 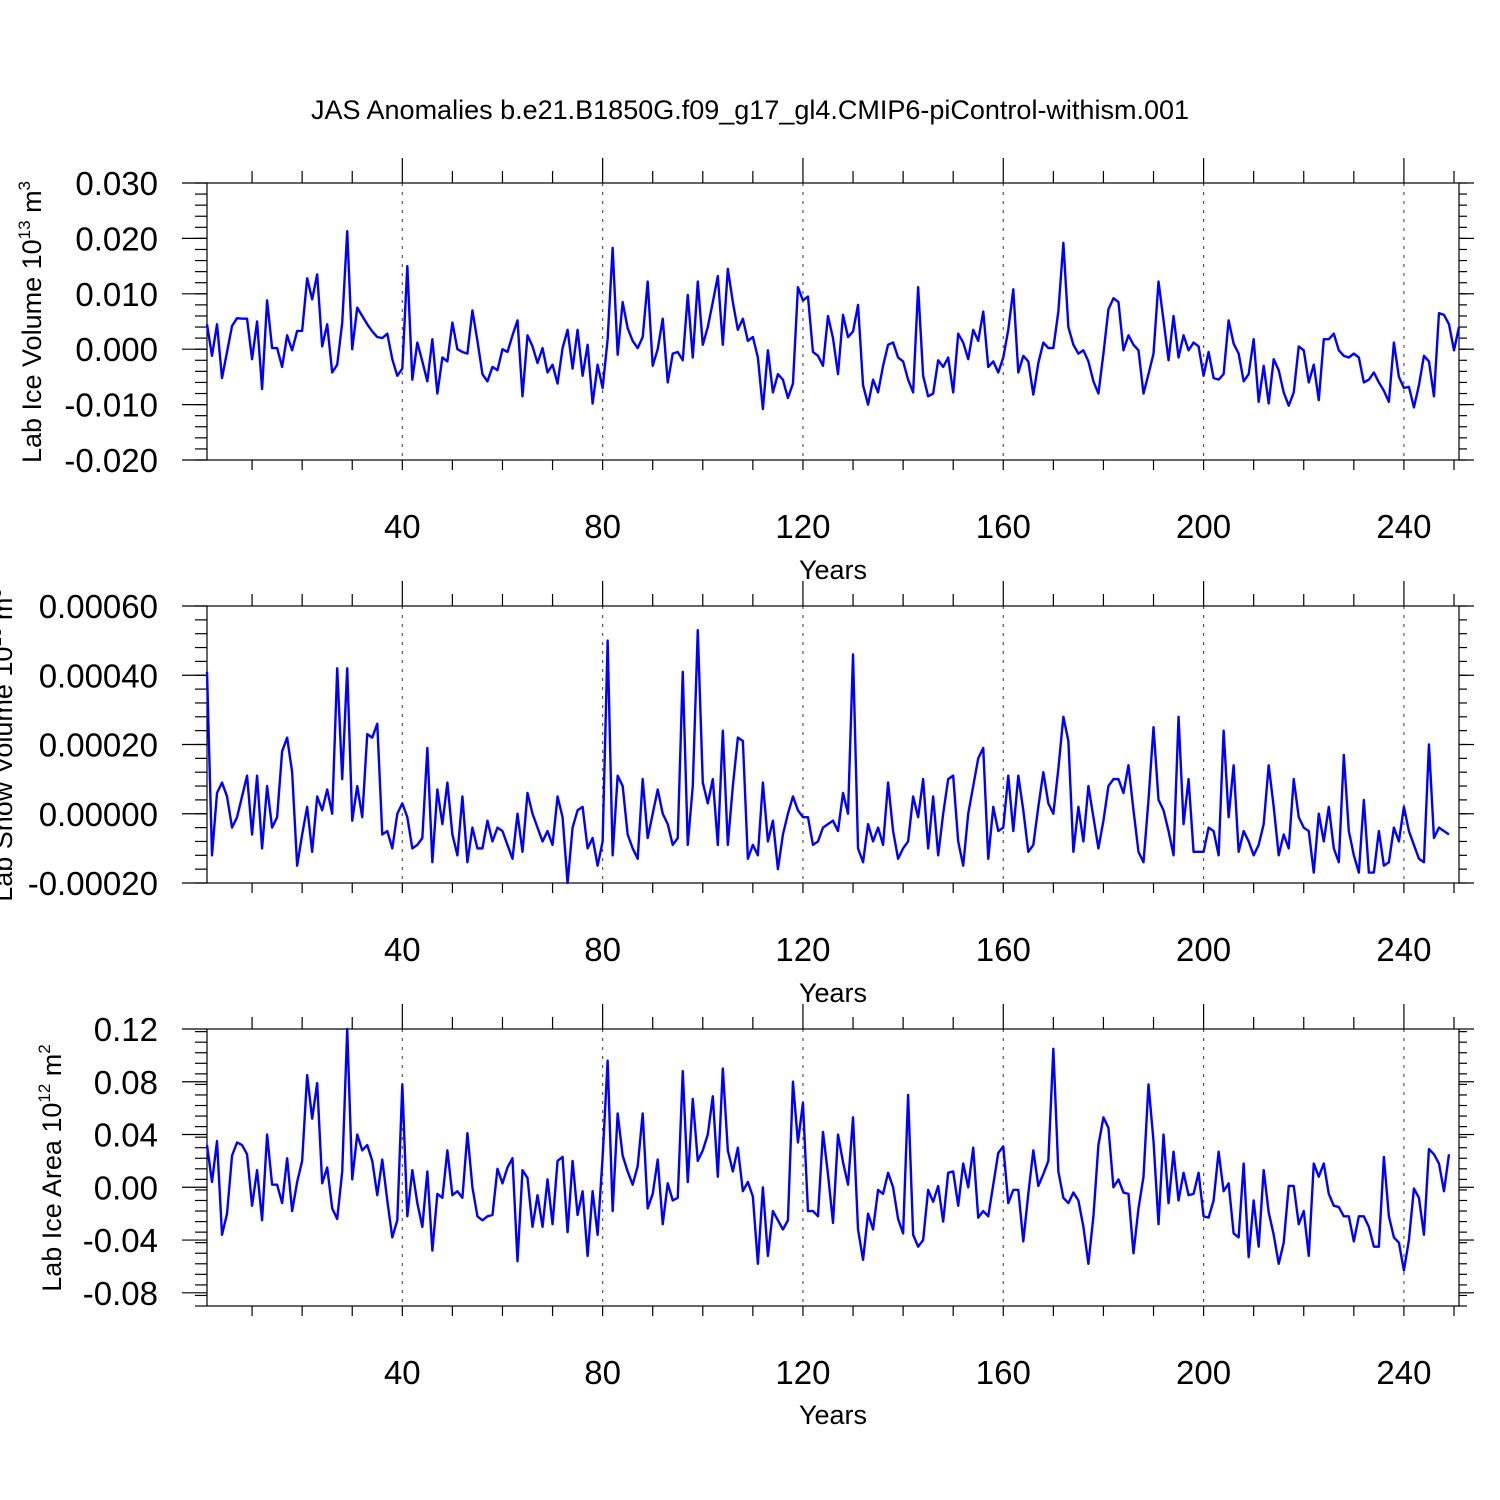 I want to click on y-tick-label: -0.08, so click(x=120, y=1293).